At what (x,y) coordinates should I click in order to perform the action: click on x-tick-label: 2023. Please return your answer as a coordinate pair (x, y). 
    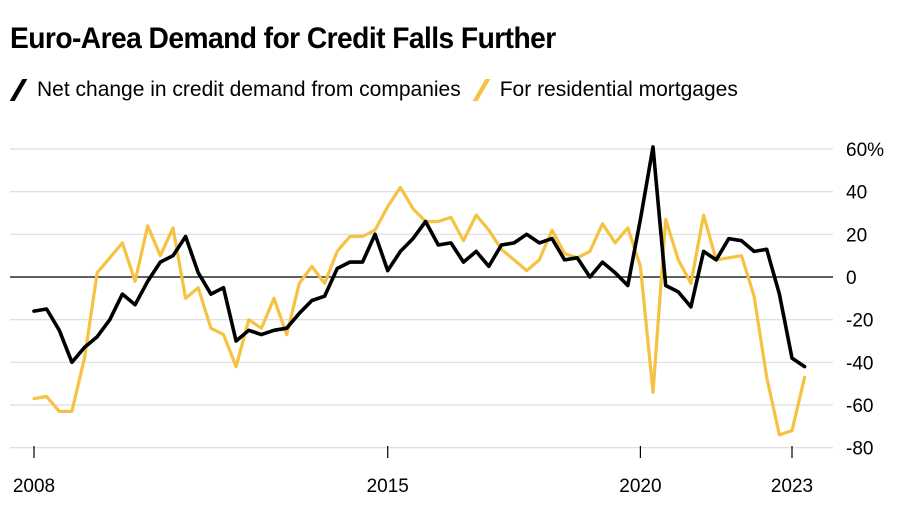
    Looking at the image, I should click on (792, 486).